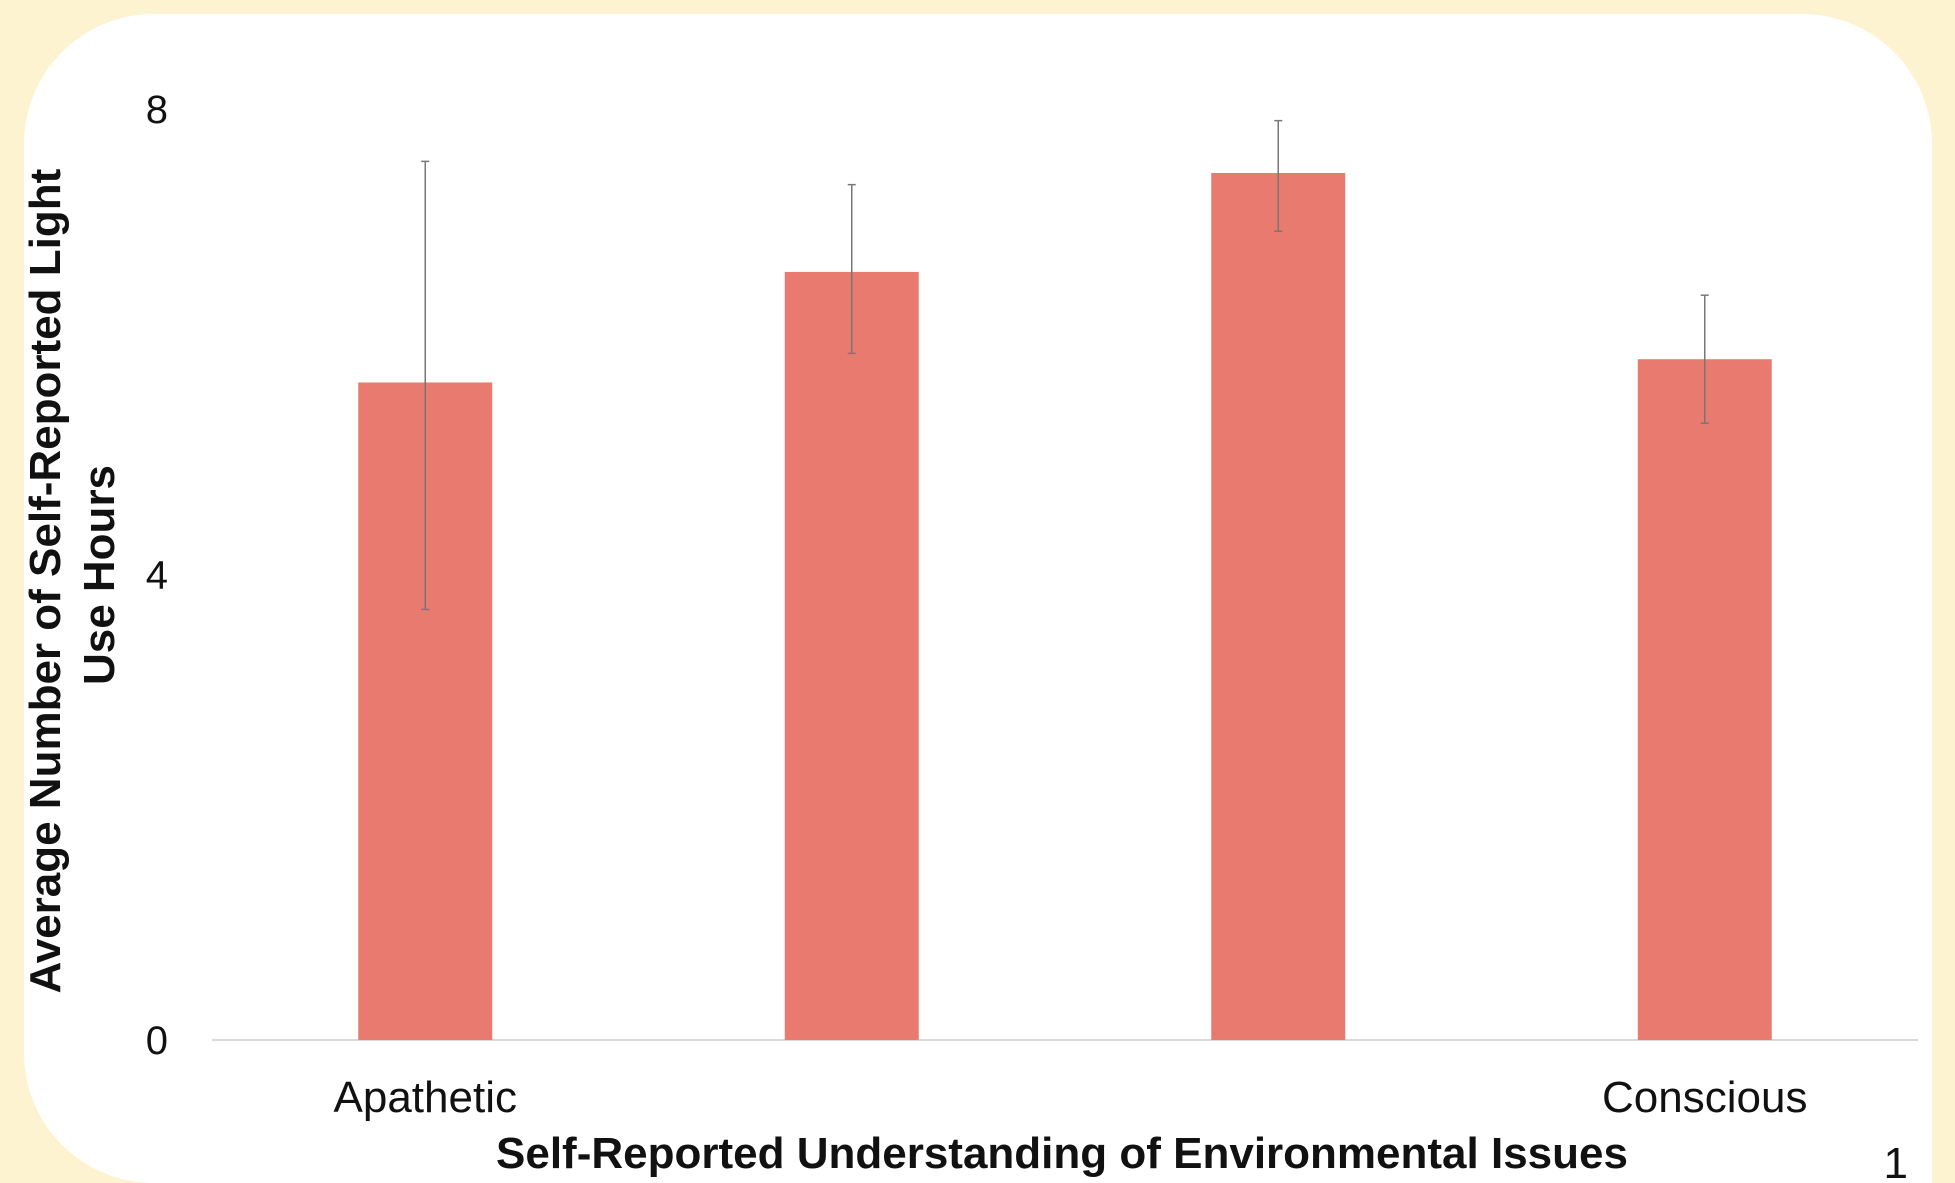  Describe the element at coordinates (99, 575) in the screenshot. I see `y-axis-title-line-2: Use Hours` at that location.